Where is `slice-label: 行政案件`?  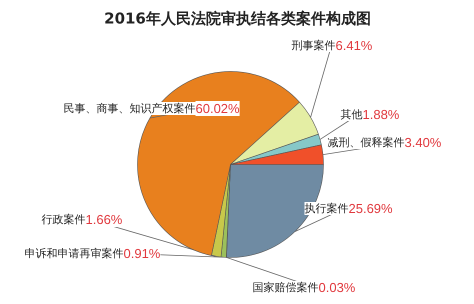 slice-label: 行政案件 is located at coordinates (64, 219).